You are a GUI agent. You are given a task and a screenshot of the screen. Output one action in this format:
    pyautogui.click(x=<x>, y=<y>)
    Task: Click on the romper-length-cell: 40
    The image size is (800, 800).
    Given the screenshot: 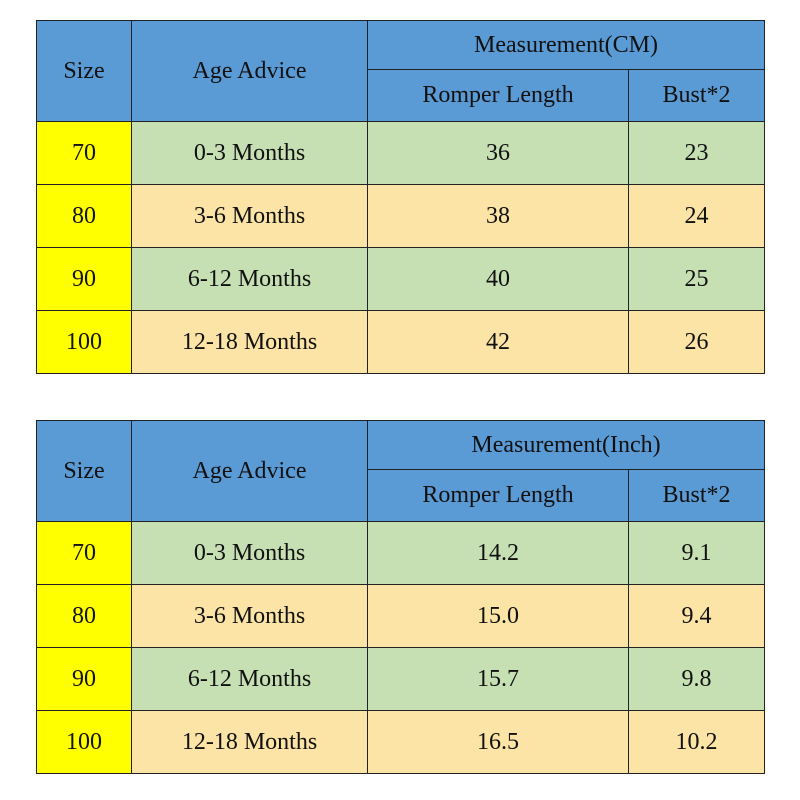 What is the action you would take?
    pyautogui.click(x=498, y=279)
    